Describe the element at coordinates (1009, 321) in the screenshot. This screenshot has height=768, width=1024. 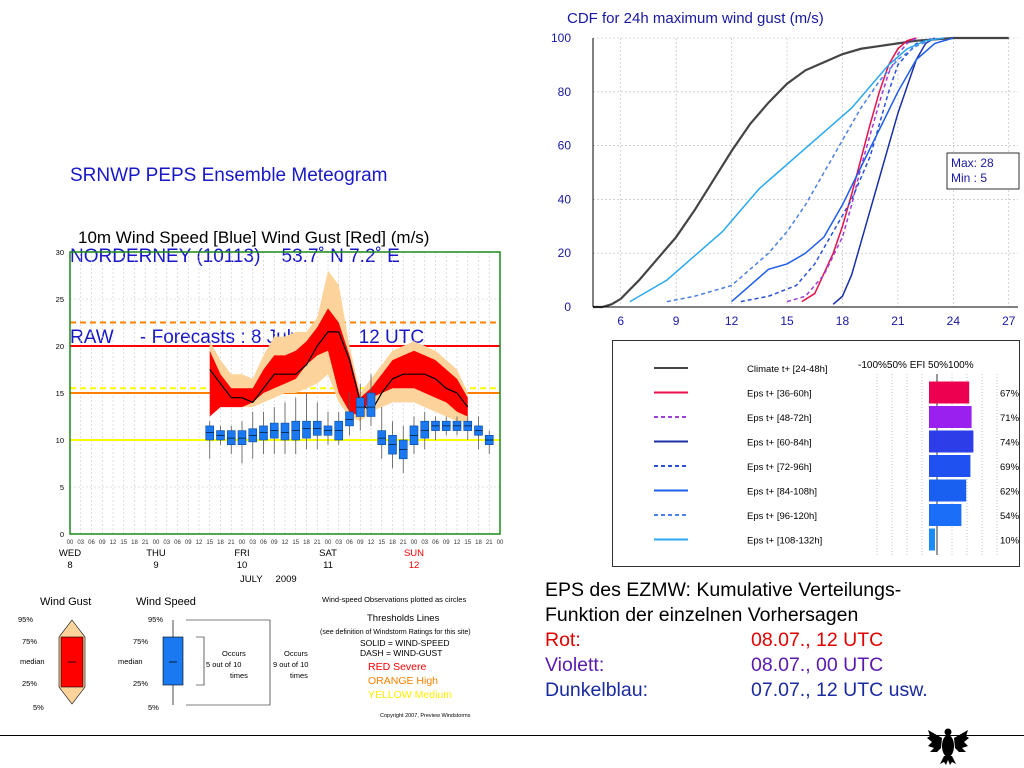
I see `cdf-x-tick: 27` at that location.